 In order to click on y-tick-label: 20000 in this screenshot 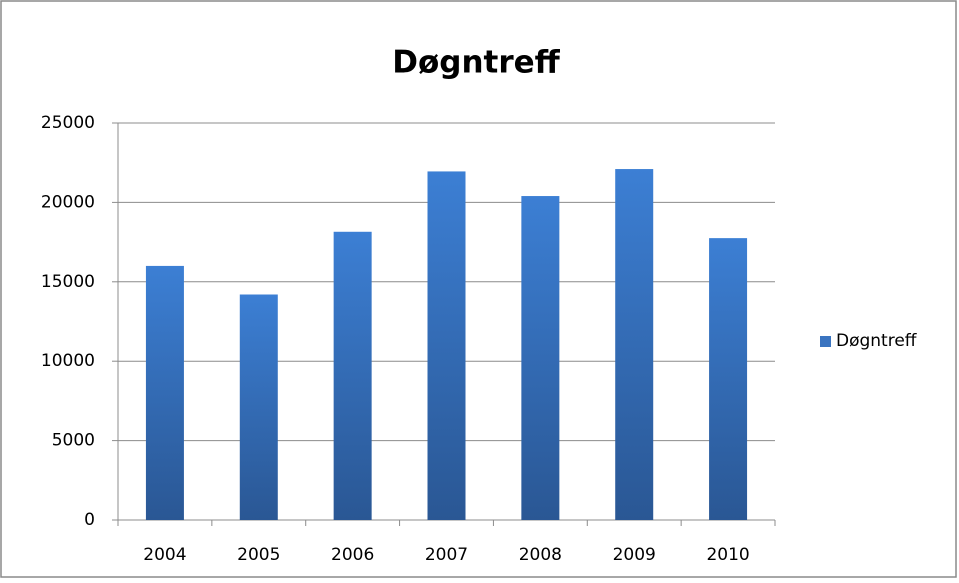, I will do `click(68, 202)`.